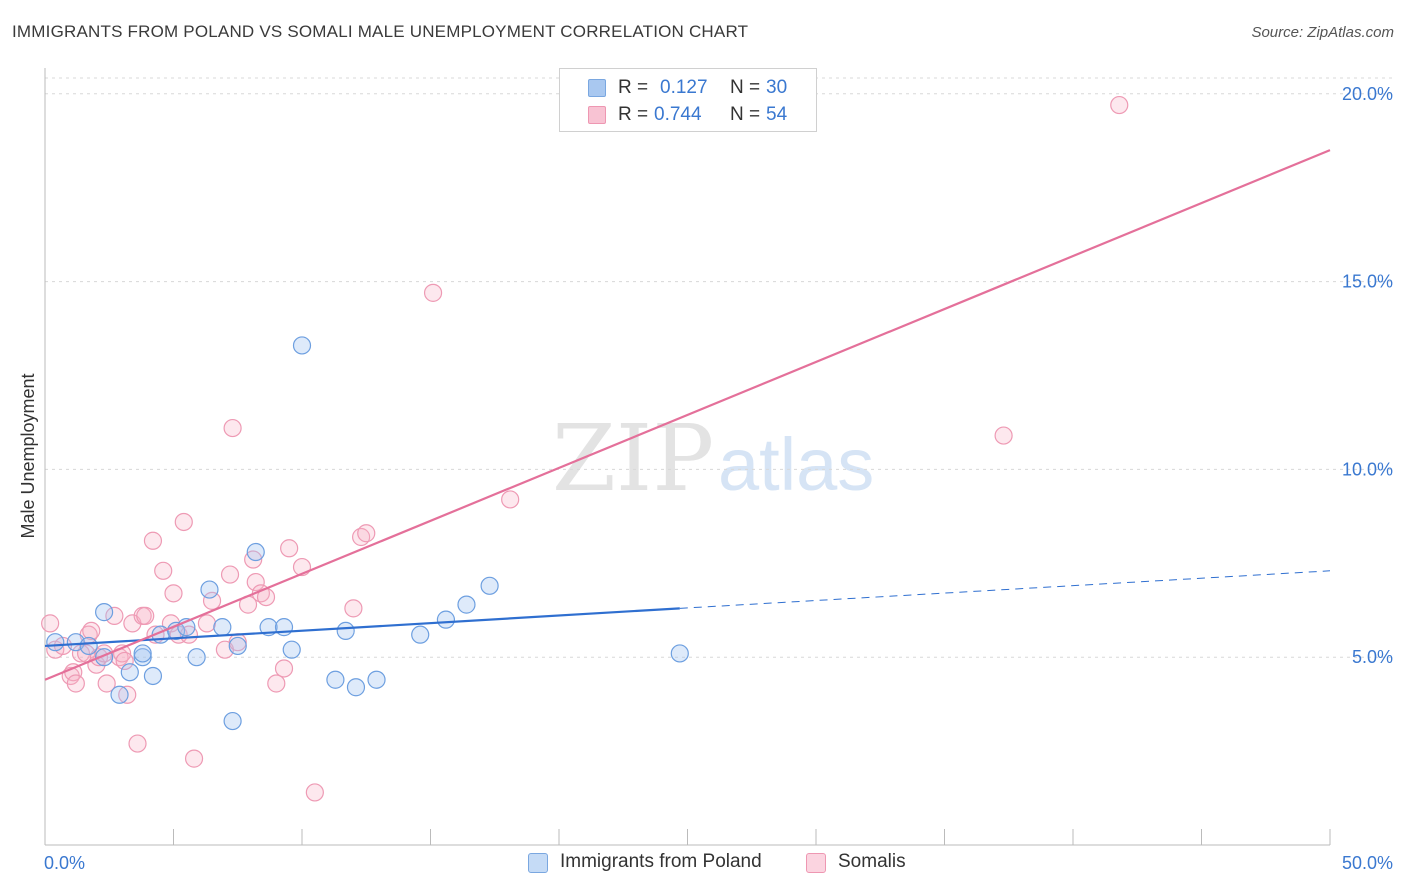 This screenshot has height=892, width=1406. Describe the element at coordinates (1367, 469) in the screenshot. I see `y-tick-label: 10.0%` at that location.